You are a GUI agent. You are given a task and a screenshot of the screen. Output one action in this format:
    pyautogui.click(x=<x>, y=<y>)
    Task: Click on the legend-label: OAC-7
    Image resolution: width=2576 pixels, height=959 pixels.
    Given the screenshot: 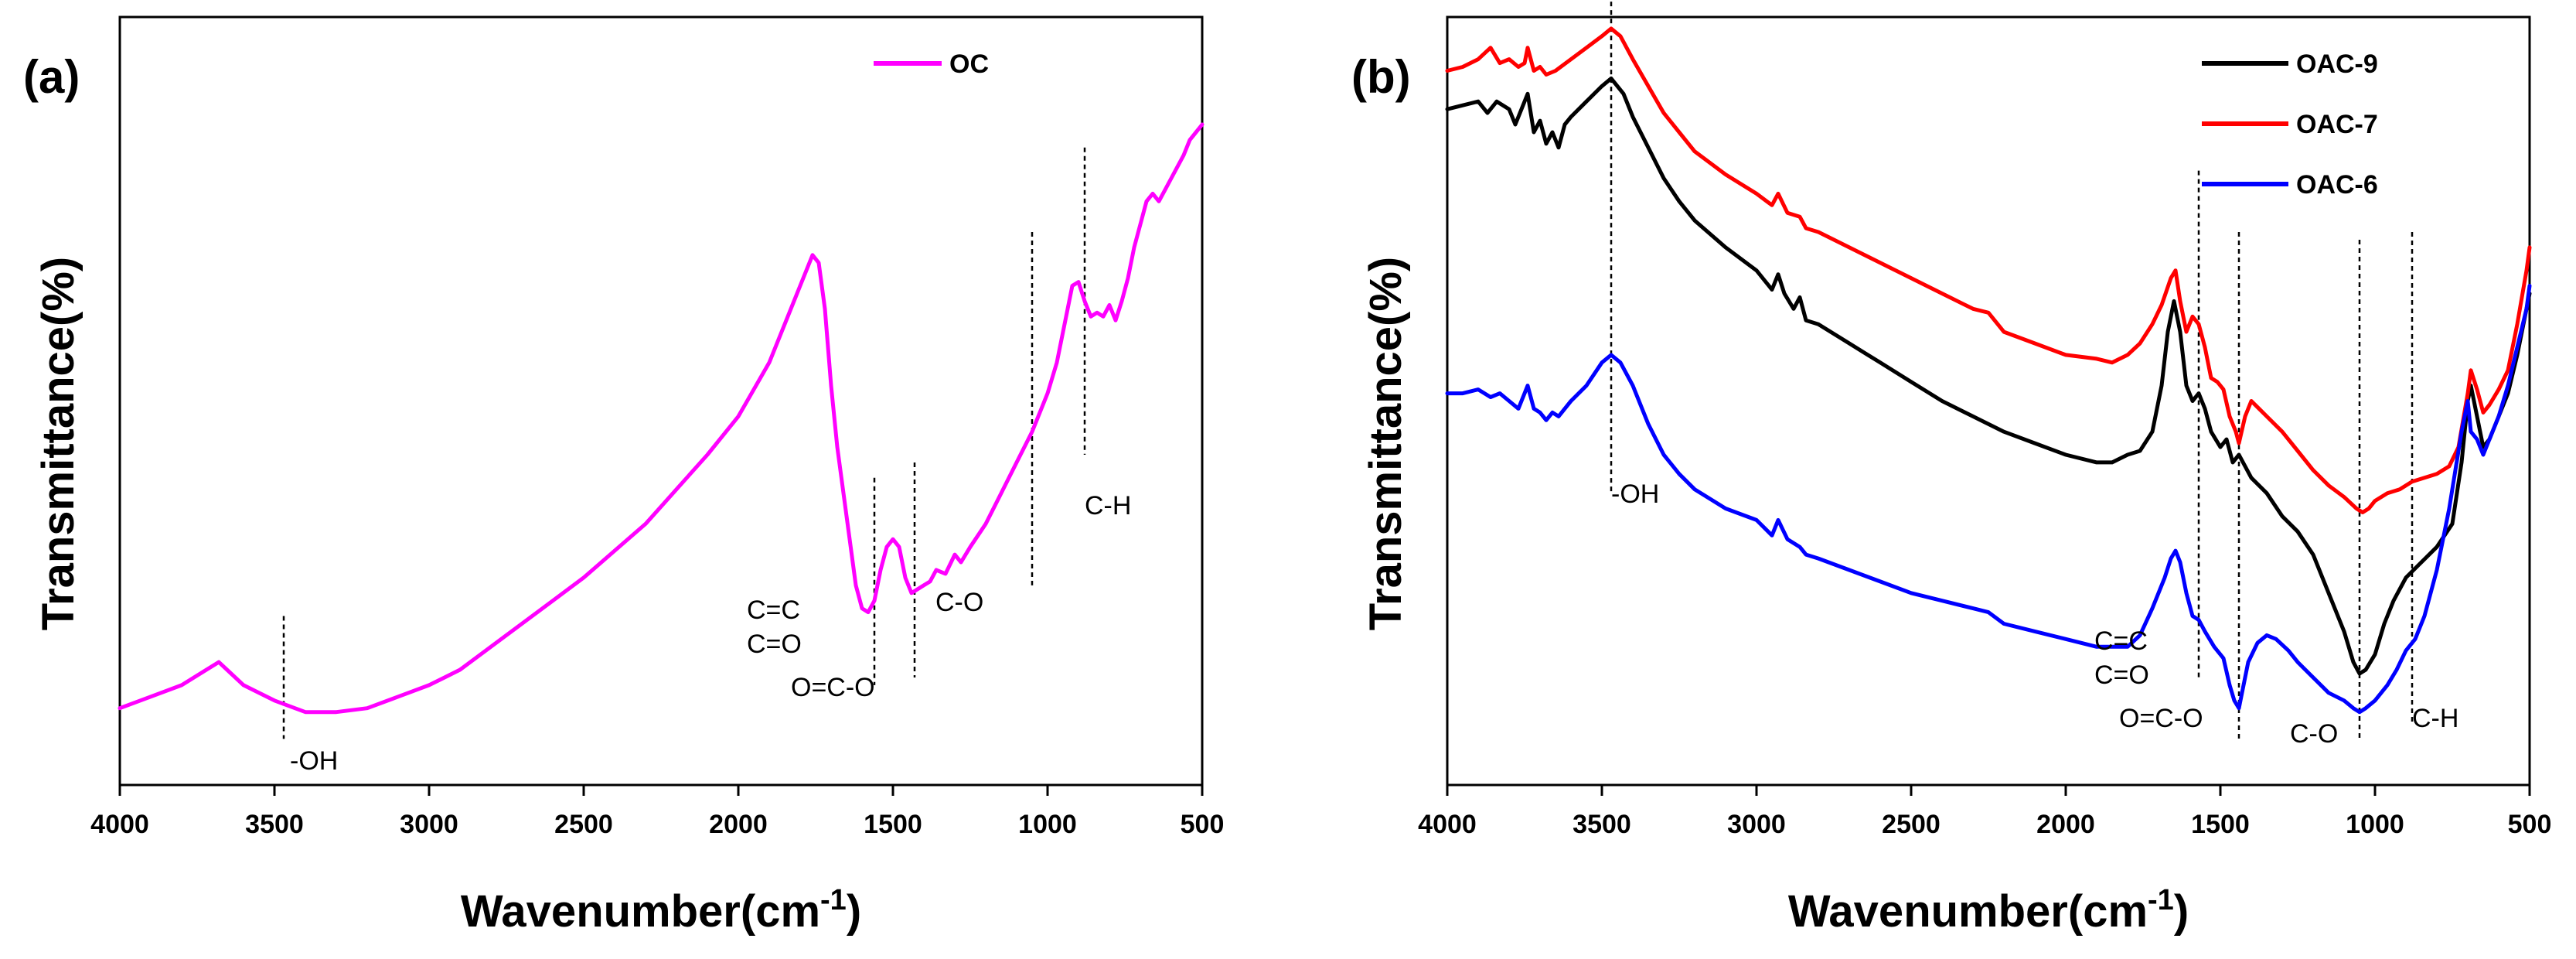 What is the action you would take?
    pyautogui.click(x=2337, y=124)
    